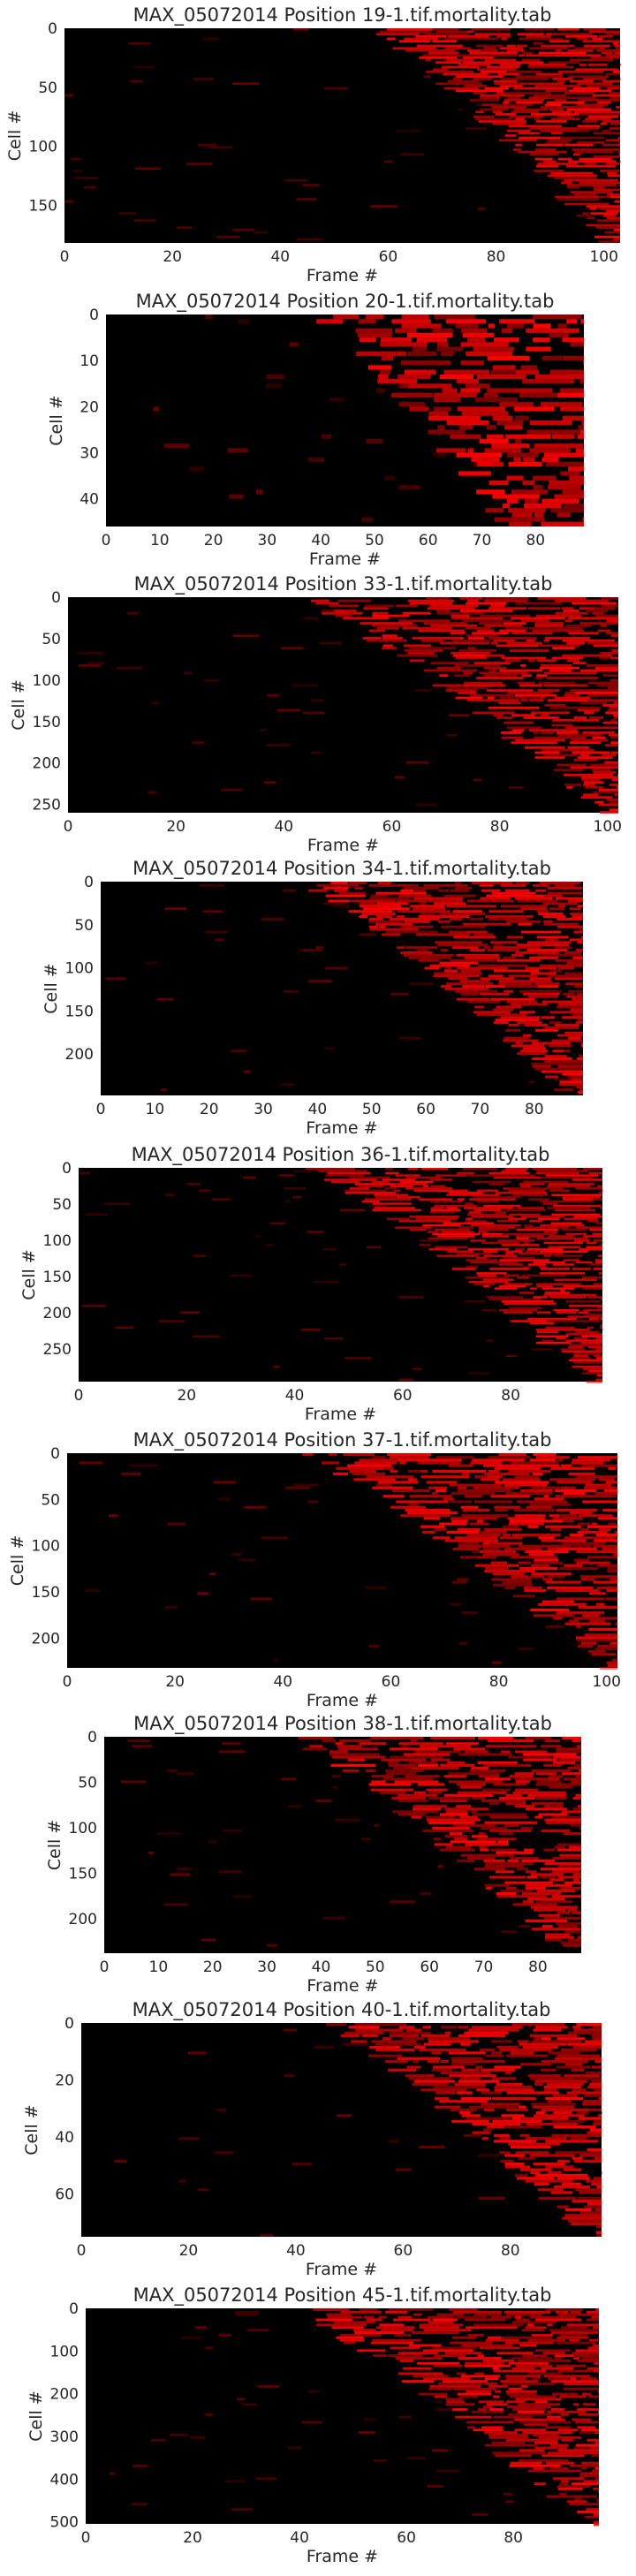 Image resolution: width=636 pixels, height=2576 pixels. What do you see at coordinates (374, 541) in the screenshot?
I see `x-tick-label: 50` at bounding box center [374, 541].